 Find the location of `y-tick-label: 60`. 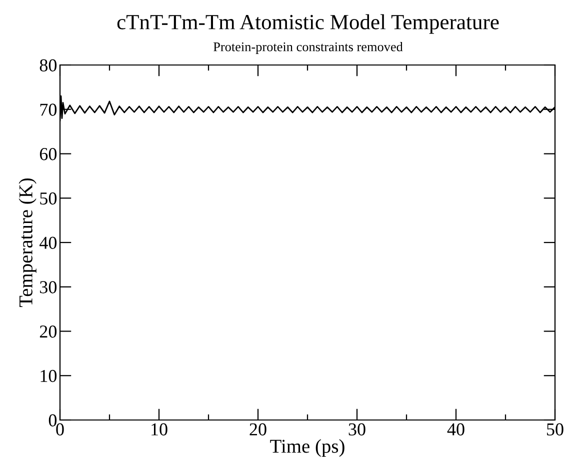

y-tick-label: 60 is located at coordinates (48, 154).